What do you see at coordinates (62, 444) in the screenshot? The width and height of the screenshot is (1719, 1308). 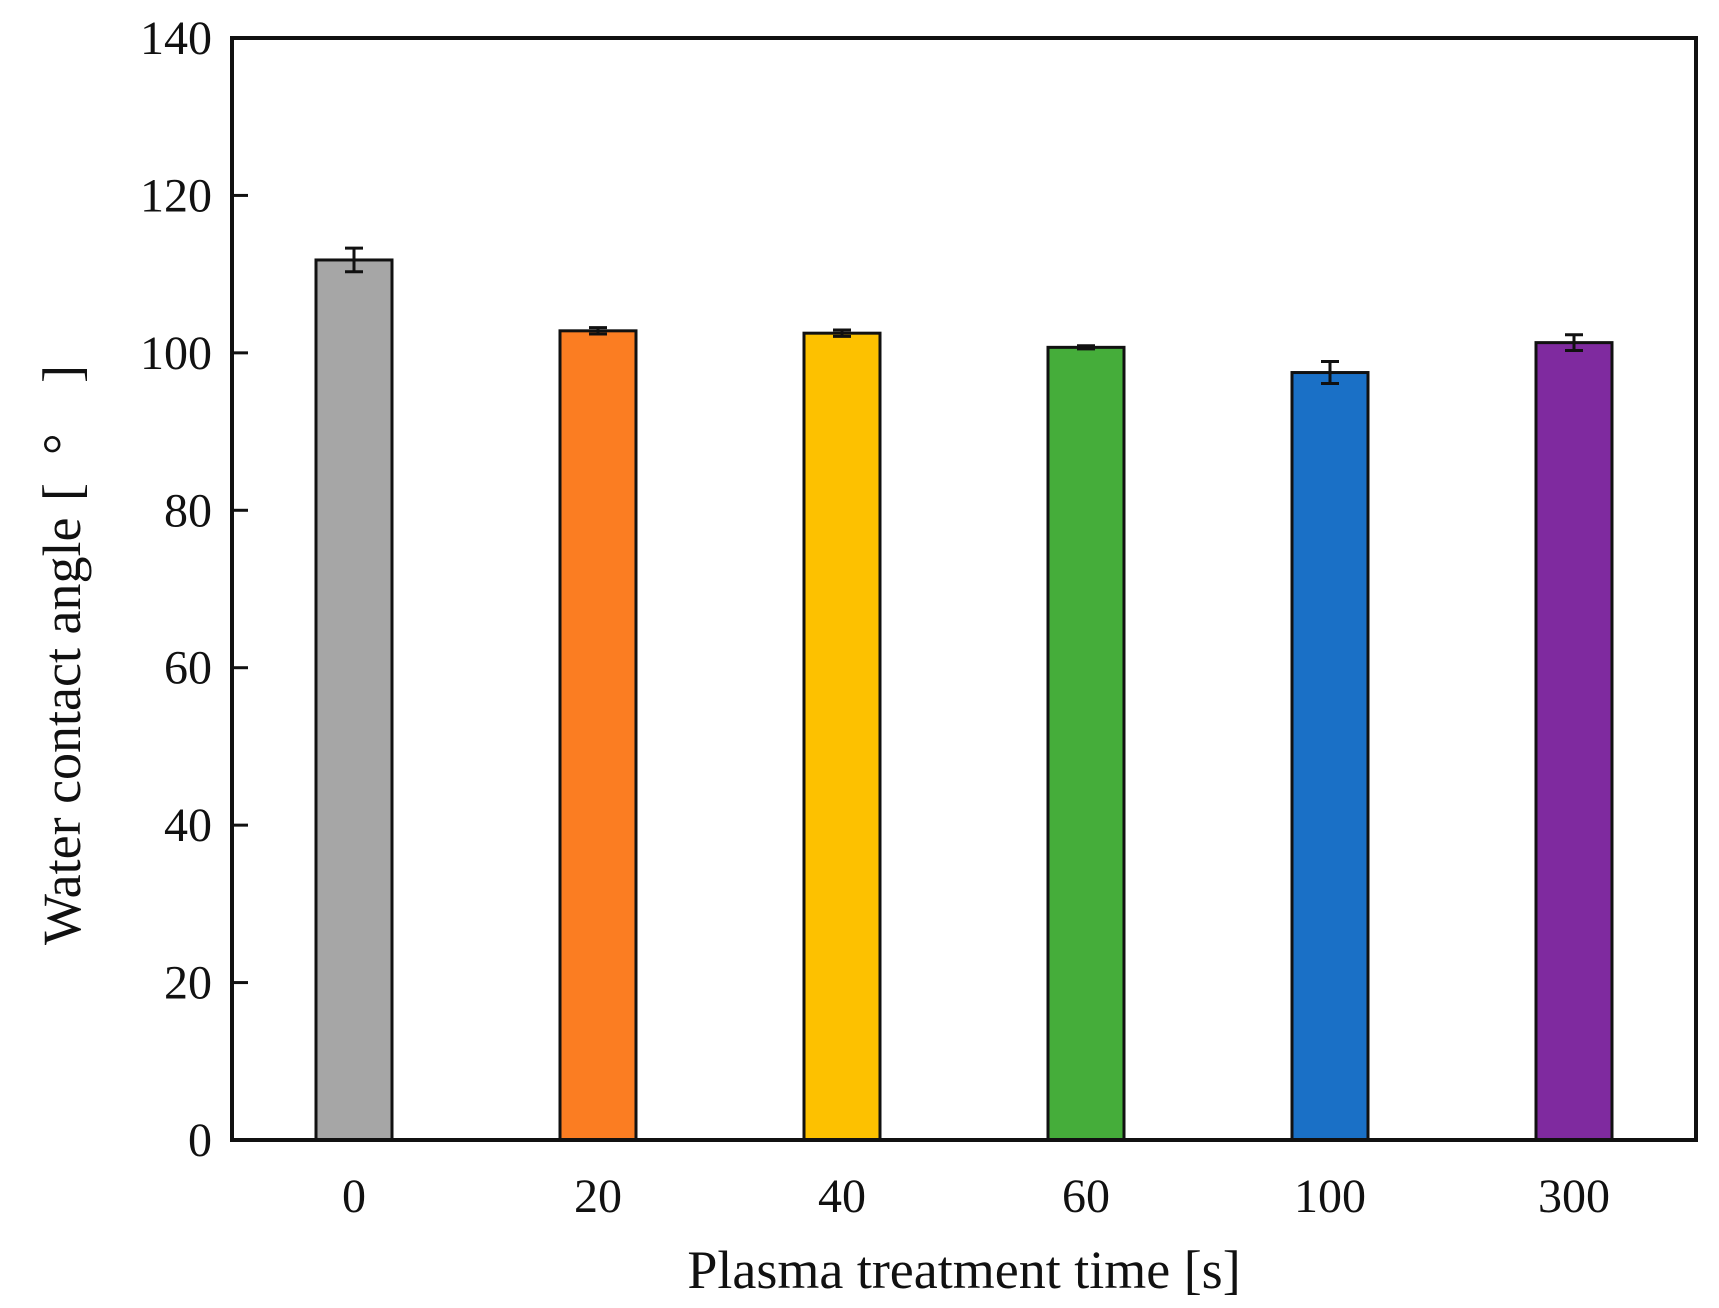 I see `y-axis-unit-degree: °` at bounding box center [62, 444].